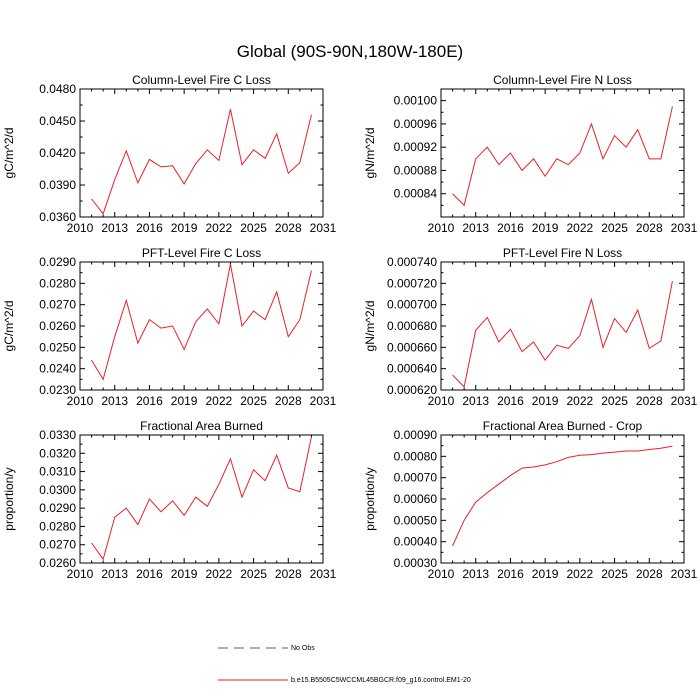 Image resolution: width=700 pixels, height=700 pixels. Describe the element at coordinates (57, 262) in the screenshot. I see `y-tick-label: 0.0290` at that location.